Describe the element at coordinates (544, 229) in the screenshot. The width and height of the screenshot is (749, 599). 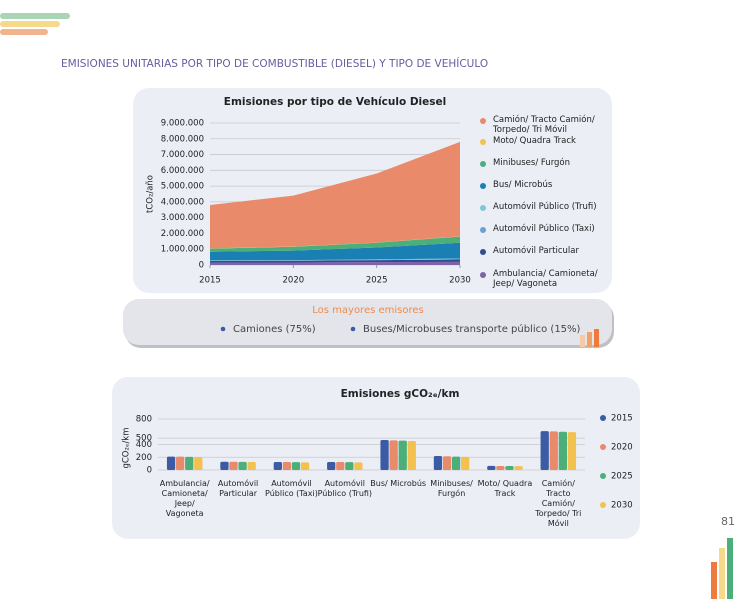
I see `legend-label: Automóvil Público (Taxi)` at that location.